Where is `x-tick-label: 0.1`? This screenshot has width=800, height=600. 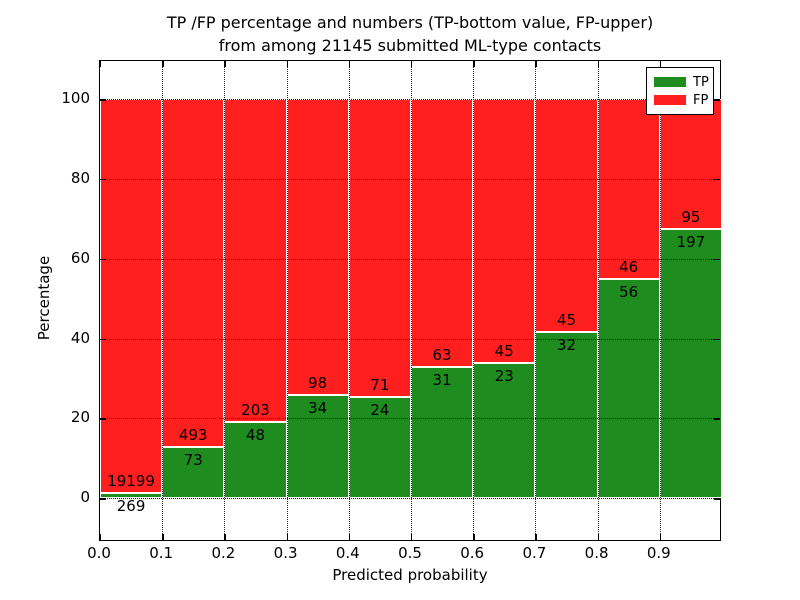 x-tick-label: 0.1 is located at coordinates (161, 553).